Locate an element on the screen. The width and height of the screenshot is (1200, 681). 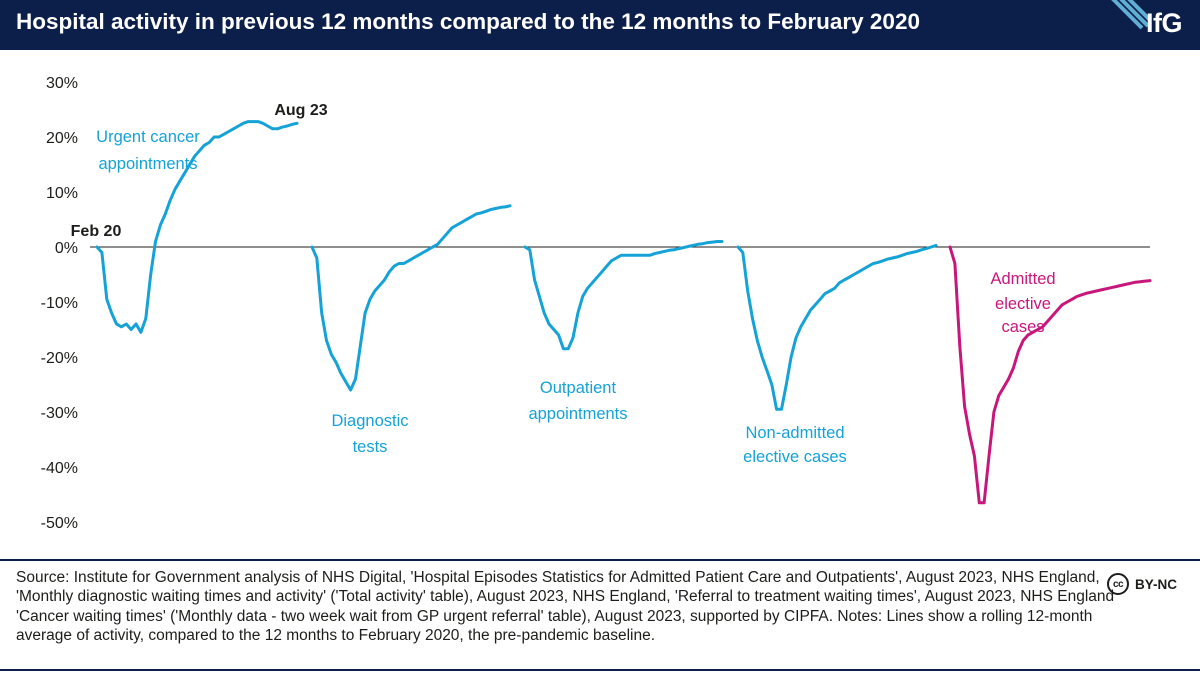
y-tick-label: 20% is located at coordinates (62, 138).